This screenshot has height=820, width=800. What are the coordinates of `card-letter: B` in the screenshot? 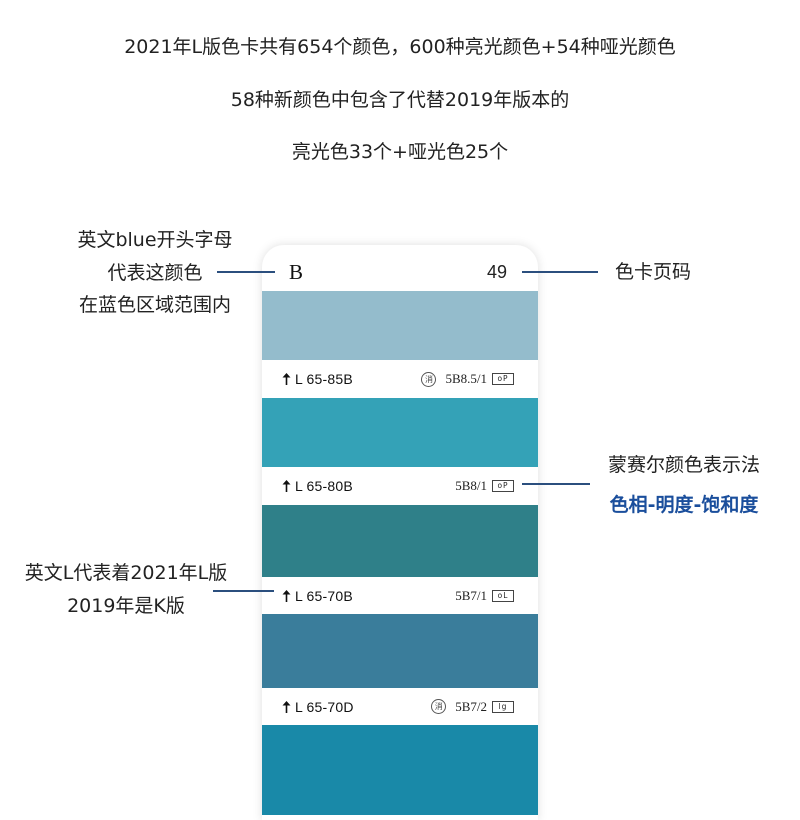 It's located at (296, 272).